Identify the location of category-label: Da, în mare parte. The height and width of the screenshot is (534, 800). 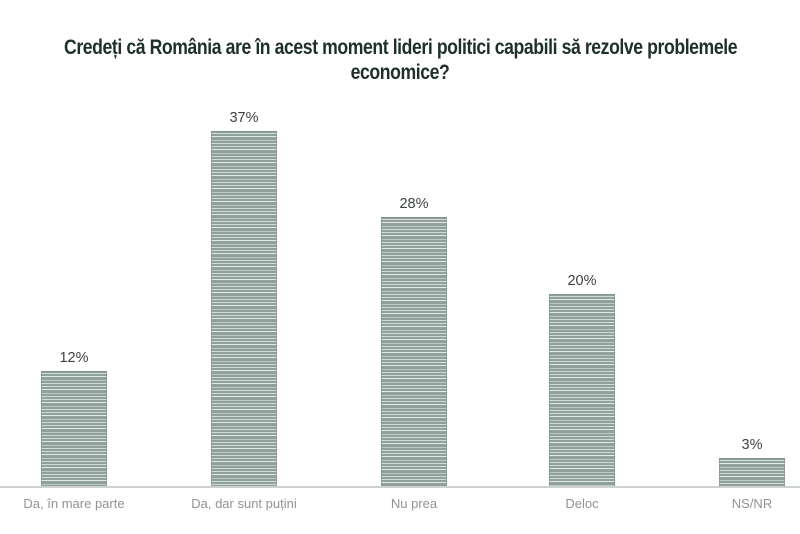
(74, 503).